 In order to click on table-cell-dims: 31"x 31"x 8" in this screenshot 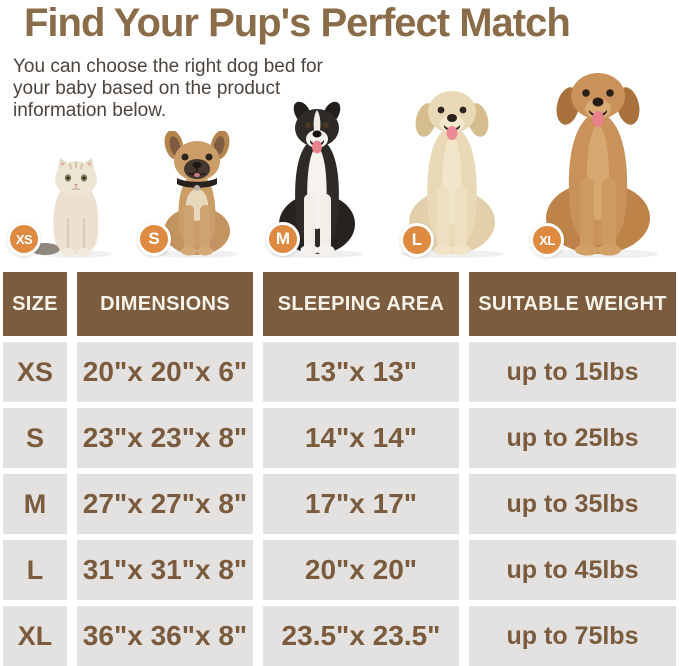, I will do `click(165, 570)`.